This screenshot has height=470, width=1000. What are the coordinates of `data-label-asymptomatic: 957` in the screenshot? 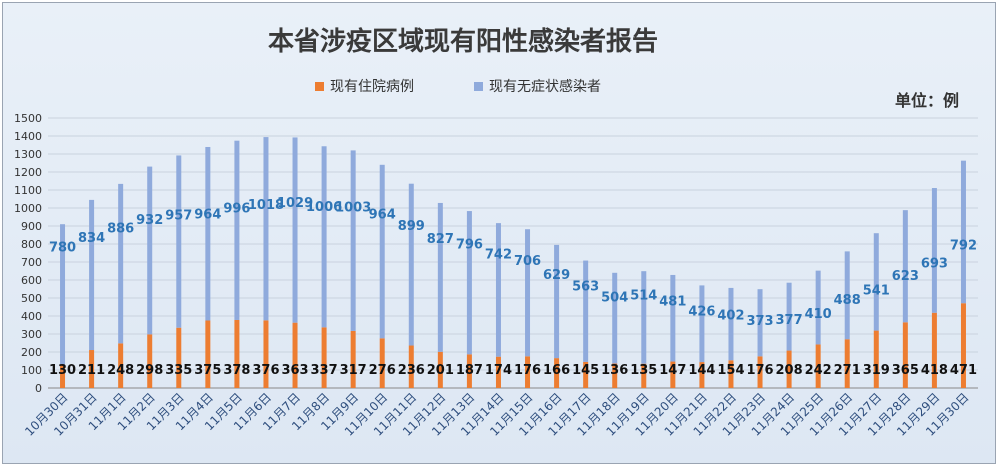 It's located at (178, 216).